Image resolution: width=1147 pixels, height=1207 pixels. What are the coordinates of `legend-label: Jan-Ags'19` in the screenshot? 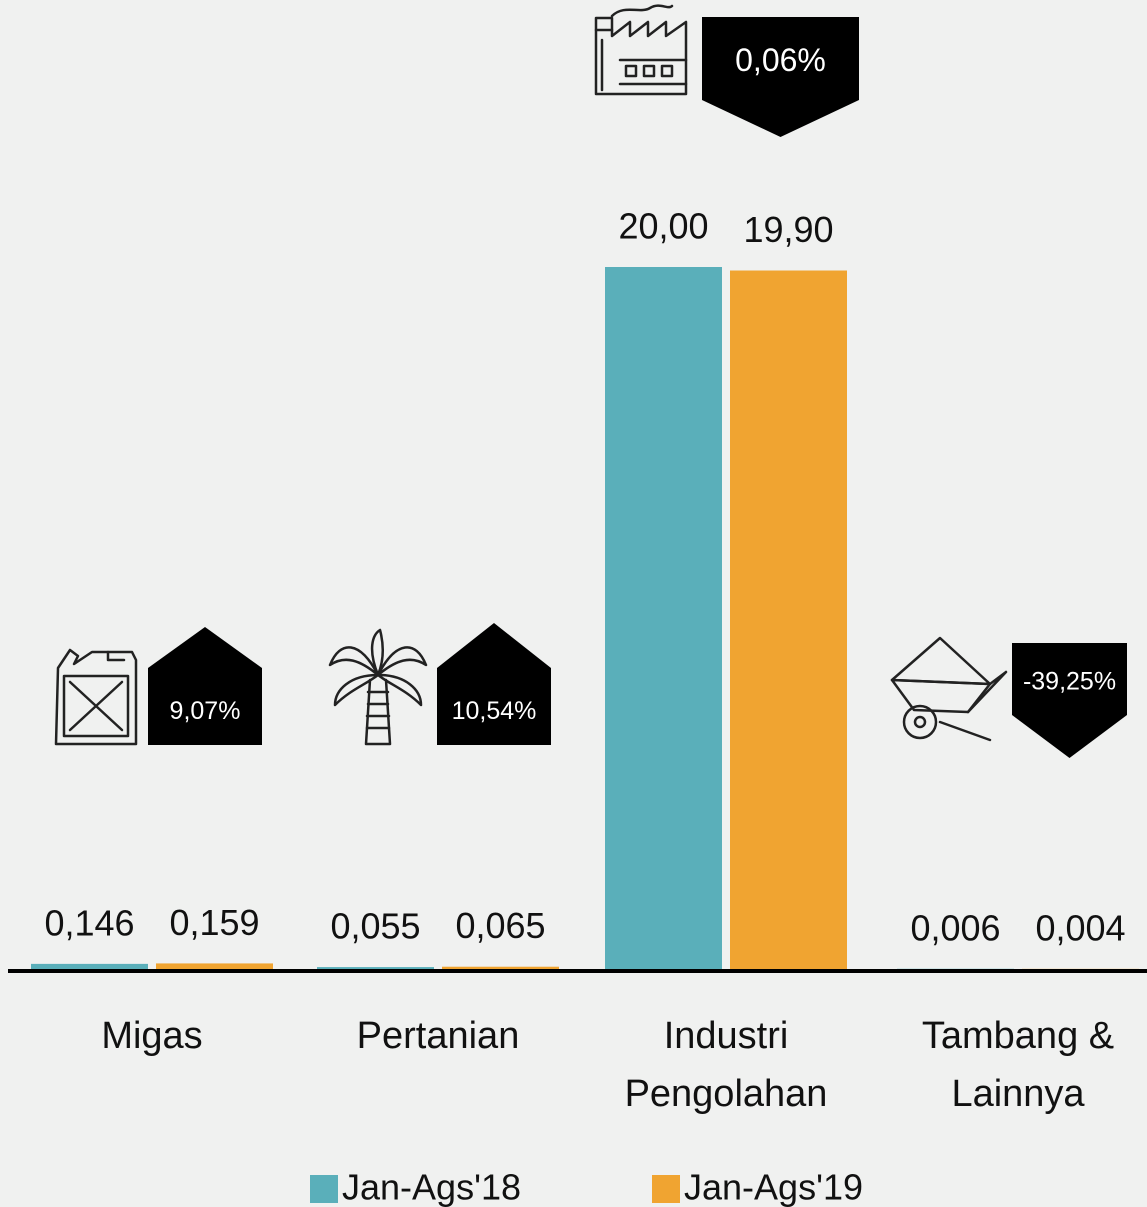 It's located at (773, 1187).